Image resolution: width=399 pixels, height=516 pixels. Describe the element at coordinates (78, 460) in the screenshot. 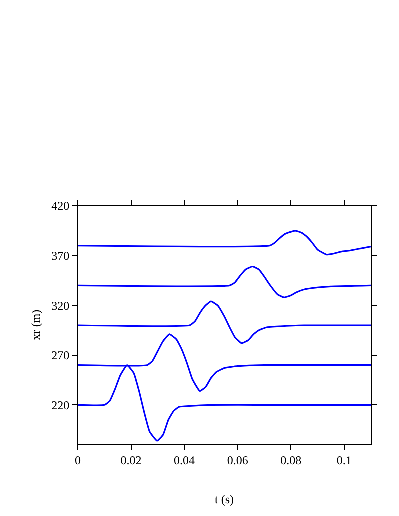

I see `x-tick-label: 0` at that location.